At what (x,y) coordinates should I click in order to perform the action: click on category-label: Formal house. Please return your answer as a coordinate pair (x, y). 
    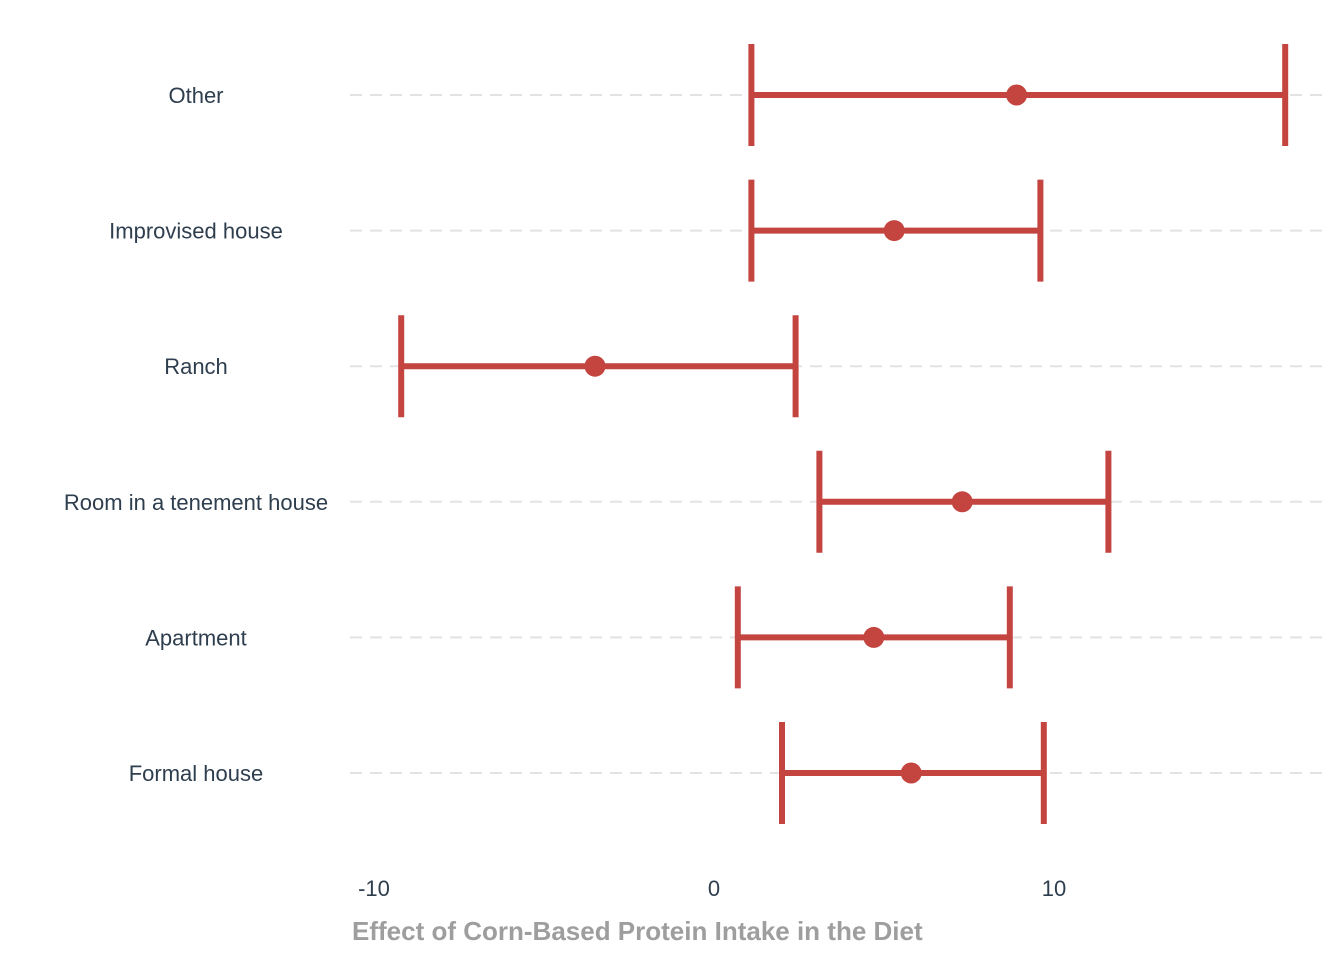
    Looking at the image, I should click on (196, 773).